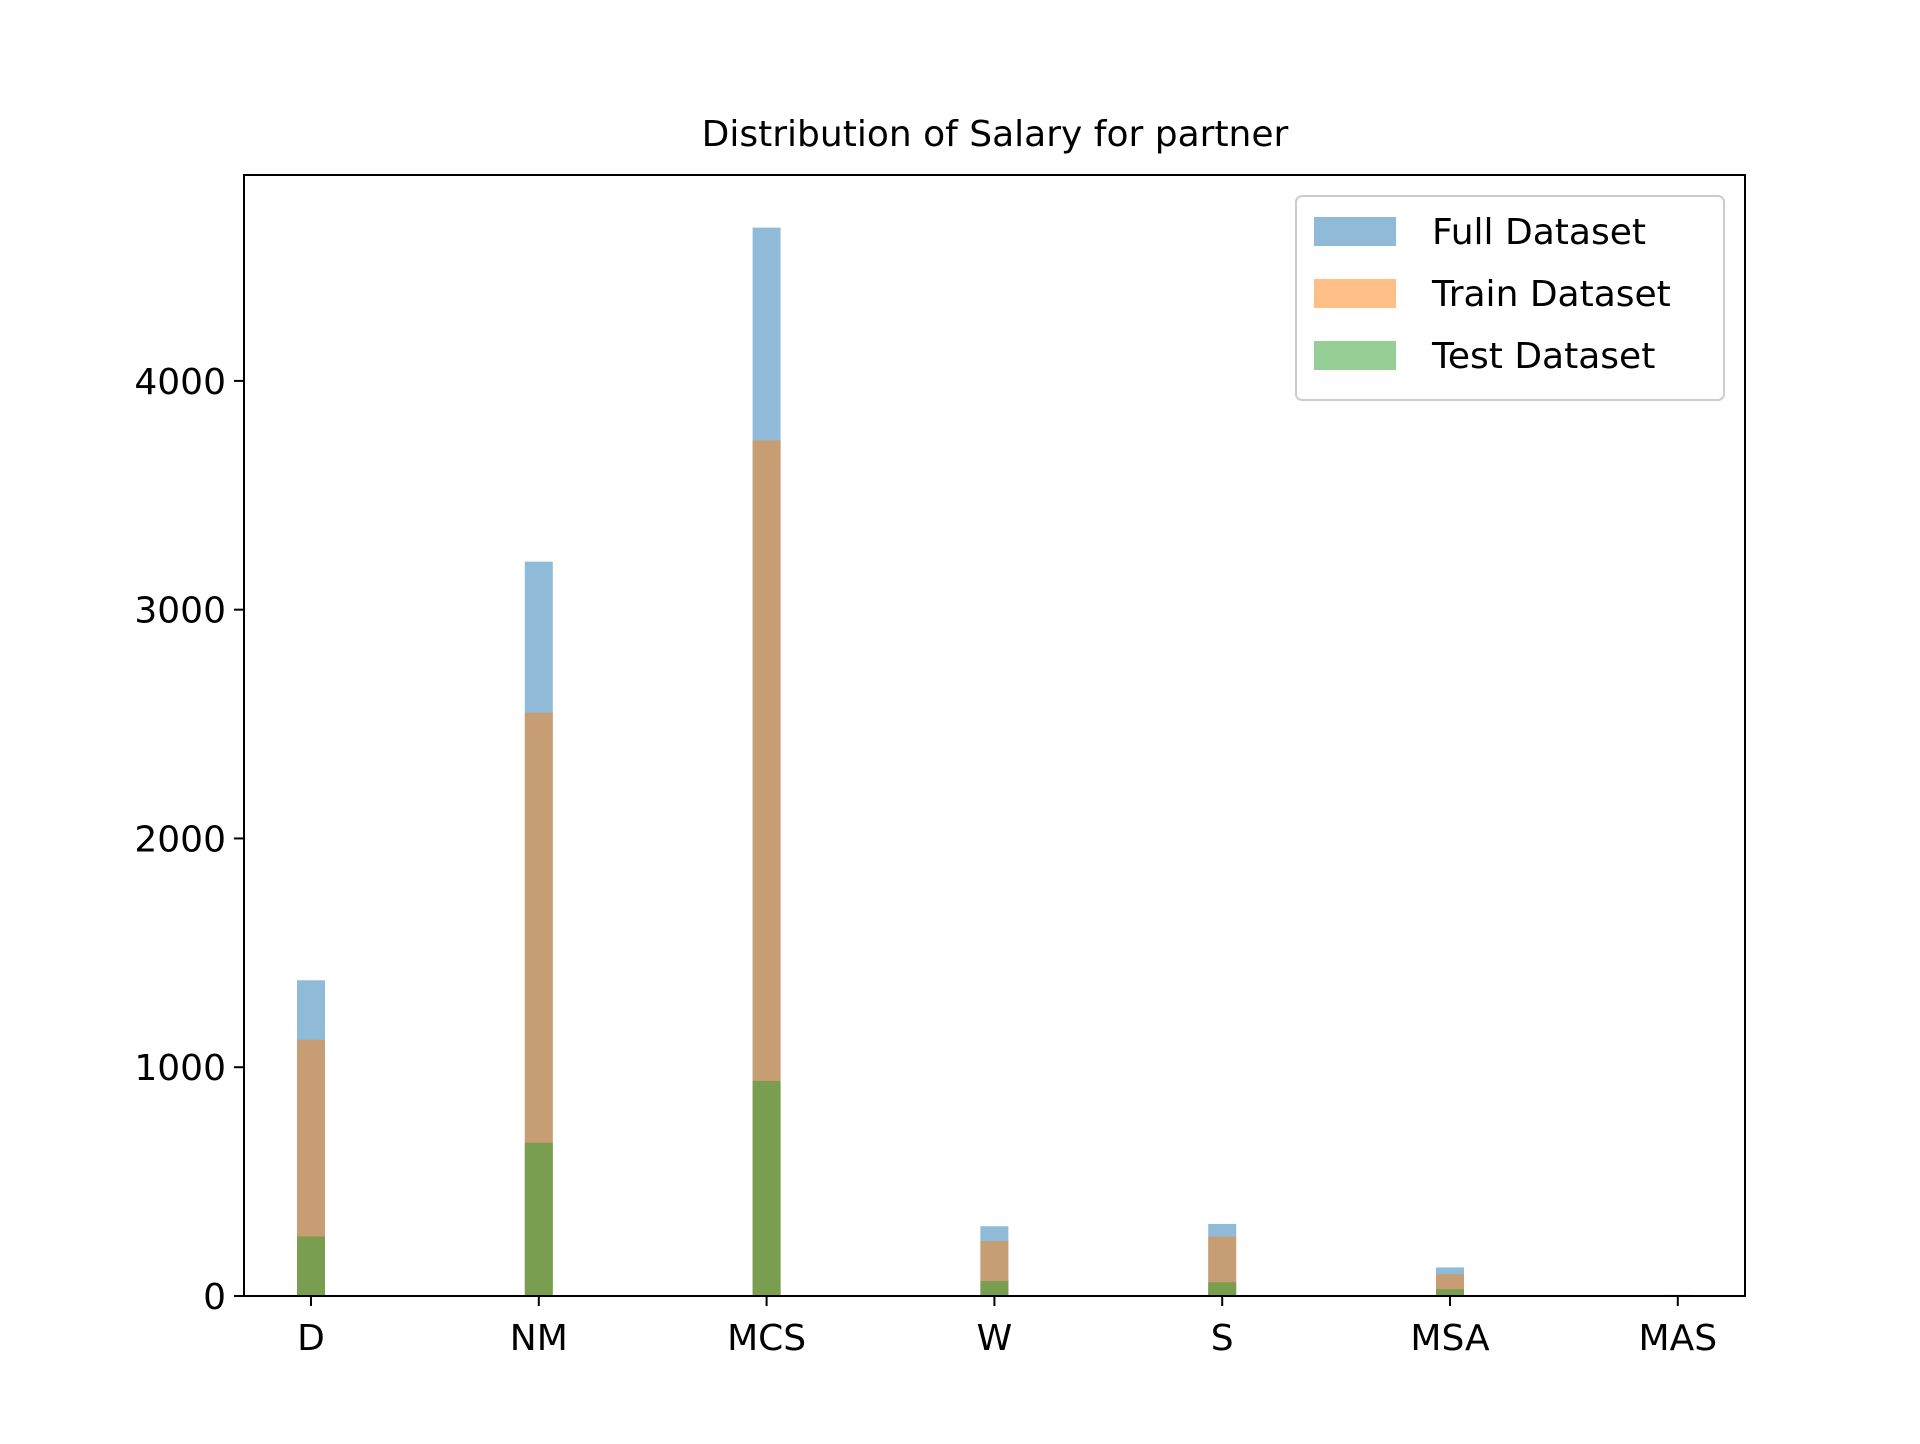  I want to click on x-tick-label-w: W, so click(995, 1338).